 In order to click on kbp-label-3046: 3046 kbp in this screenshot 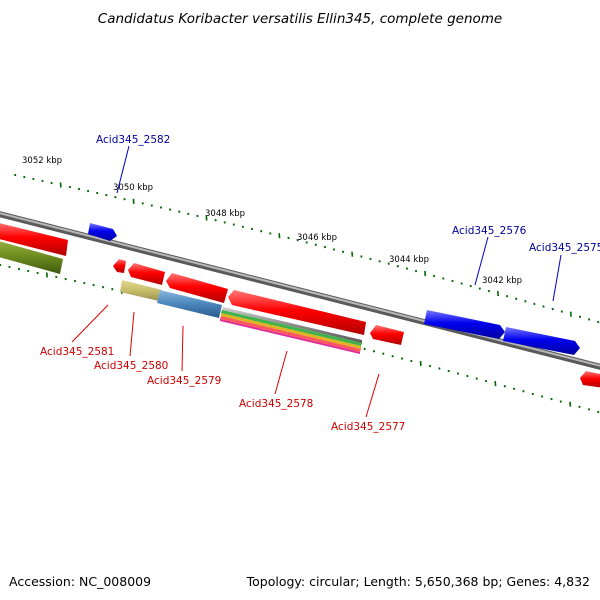, I will do `click(317, 238)`.